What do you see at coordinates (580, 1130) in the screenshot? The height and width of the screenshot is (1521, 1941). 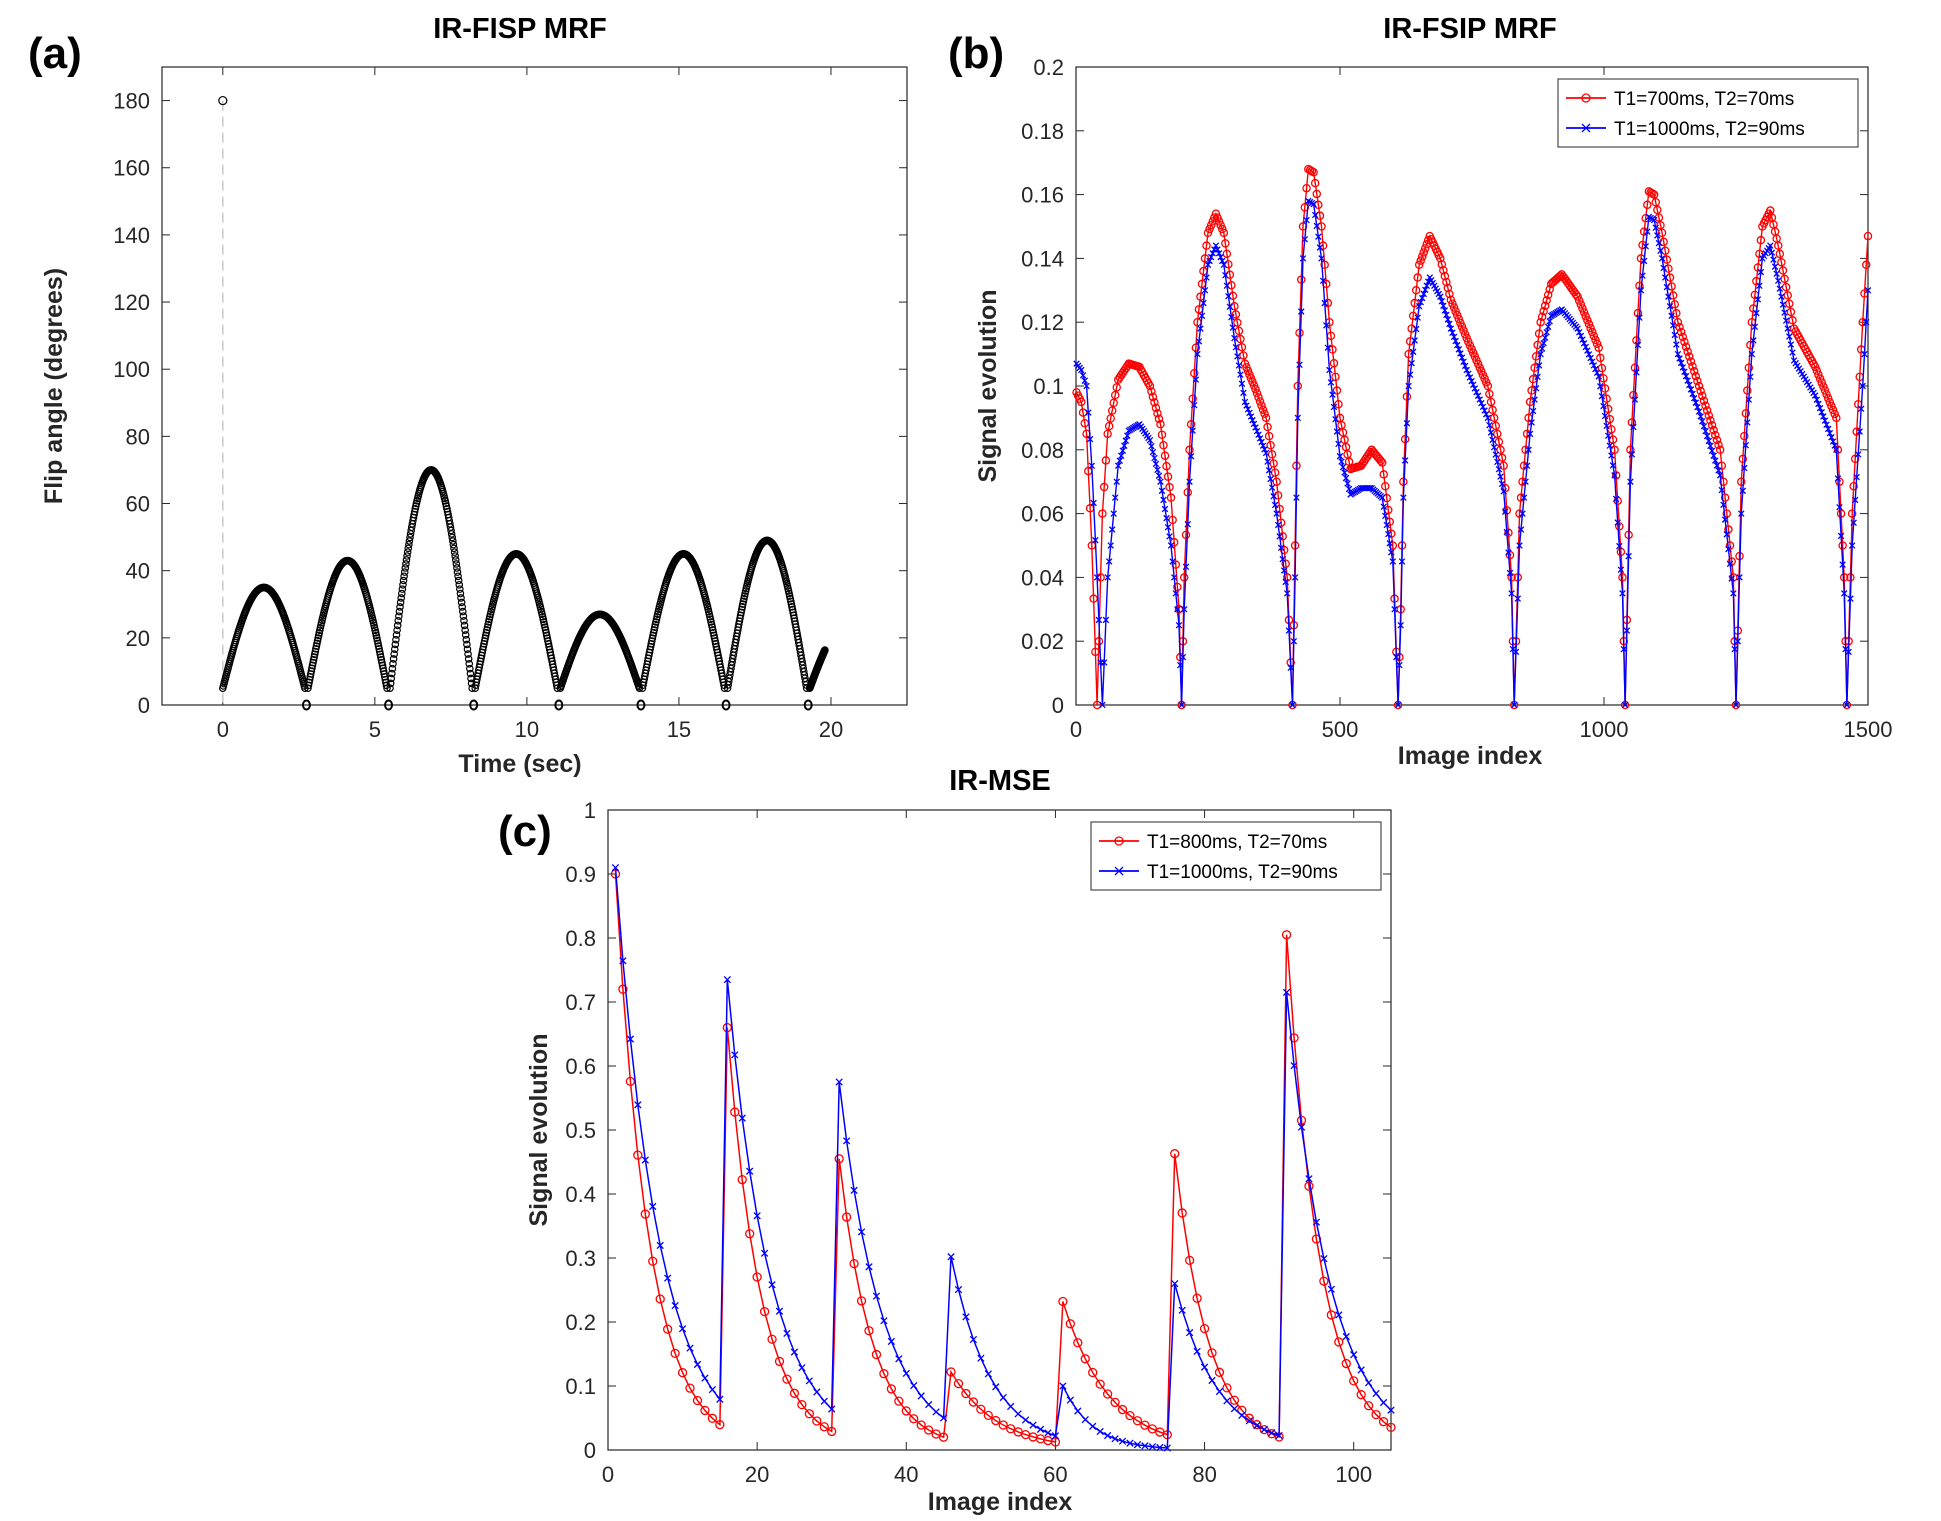 I see `y-tick-label: 0.5` at bounding box center [580, 1130].